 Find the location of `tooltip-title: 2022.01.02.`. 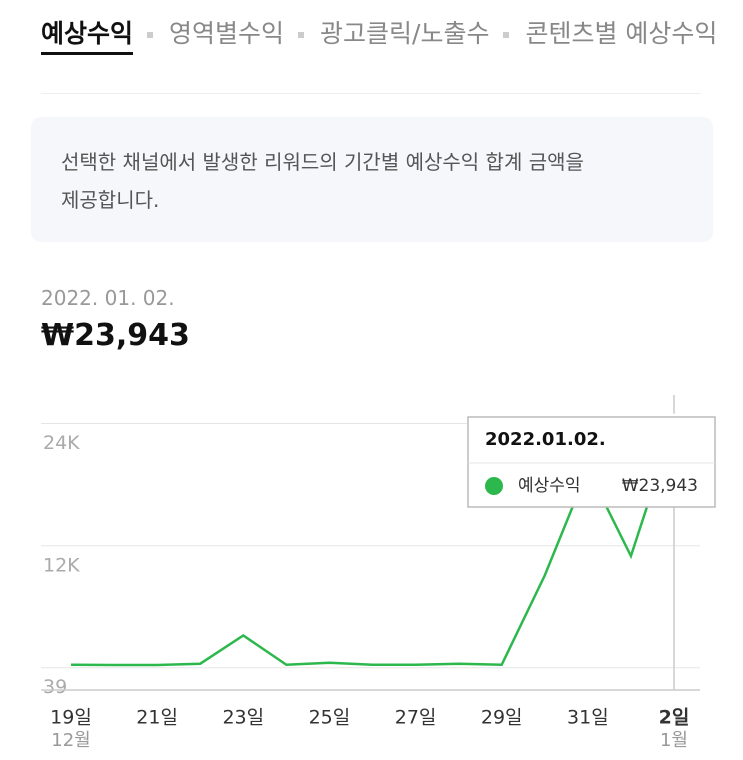

tooltip-title: 2022.01.02. is located at coordinates (545, 439).